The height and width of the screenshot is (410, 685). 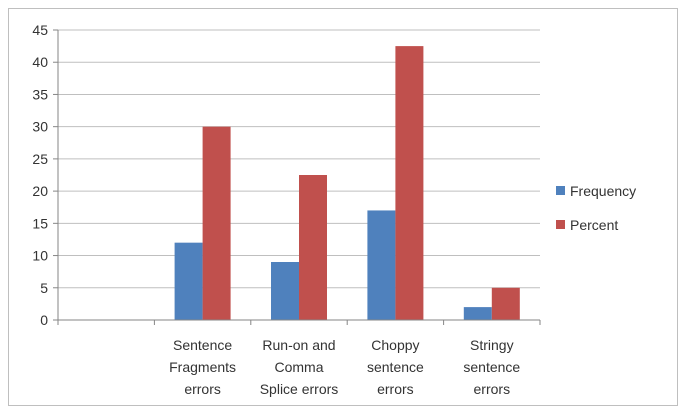 What do you see at coordinates (45, 175) in the screenshot?
I see `y-axis: 0 5 10 15 20 25 30 35 40 45` at bounding box center [45, 175].